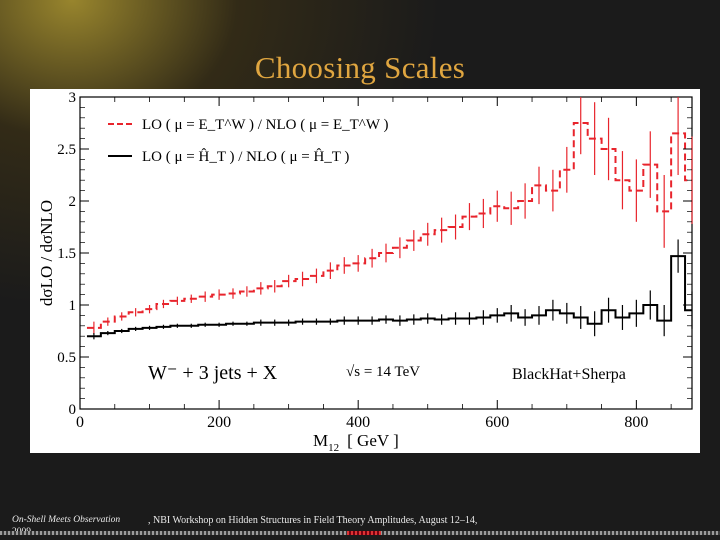 The image size is (720, 540). I want to click on y-tick-label: 1.5, so click(66, 254).